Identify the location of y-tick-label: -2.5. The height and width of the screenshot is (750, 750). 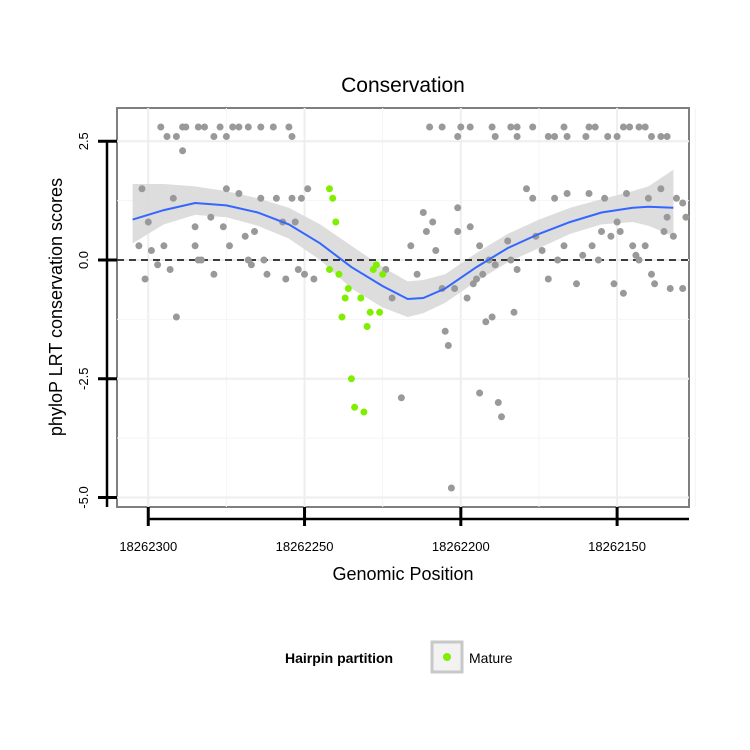
(83, 379).